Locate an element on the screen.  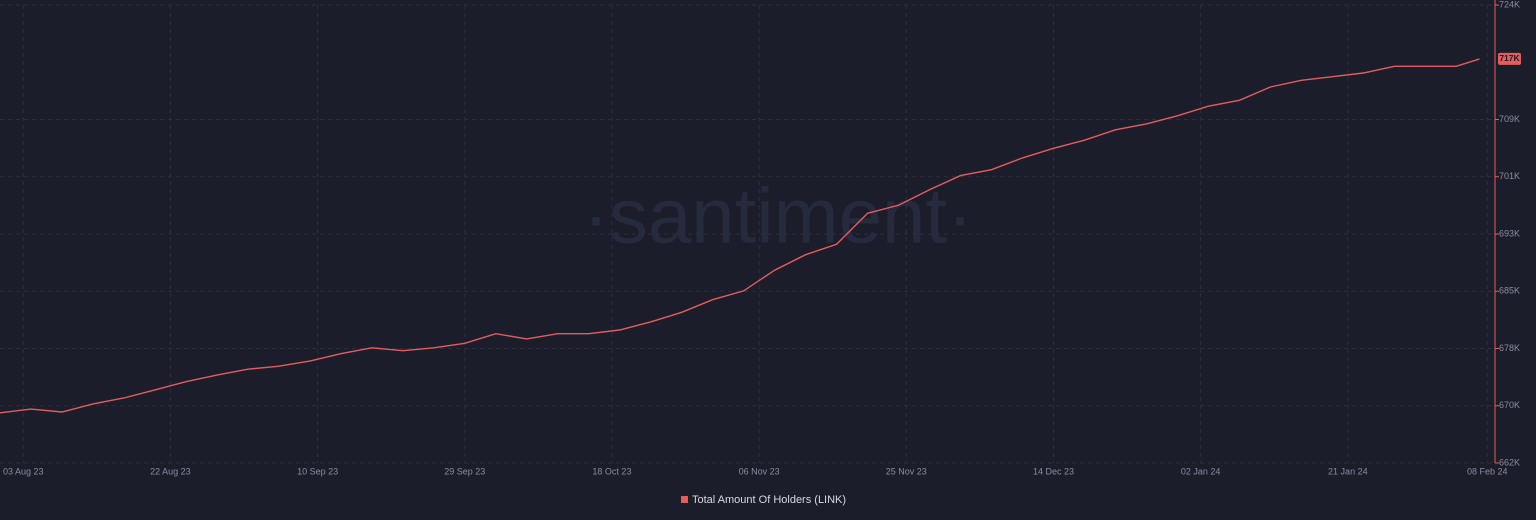
y-tick-label: 693K is located at coordinates (1509, 233).